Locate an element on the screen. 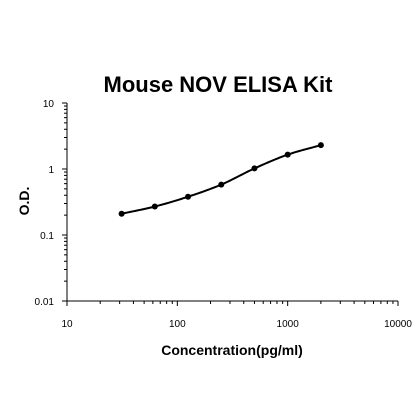 The height and width of the screenshot is (420, 420). fit-curve is located at coordinates (221, 179).